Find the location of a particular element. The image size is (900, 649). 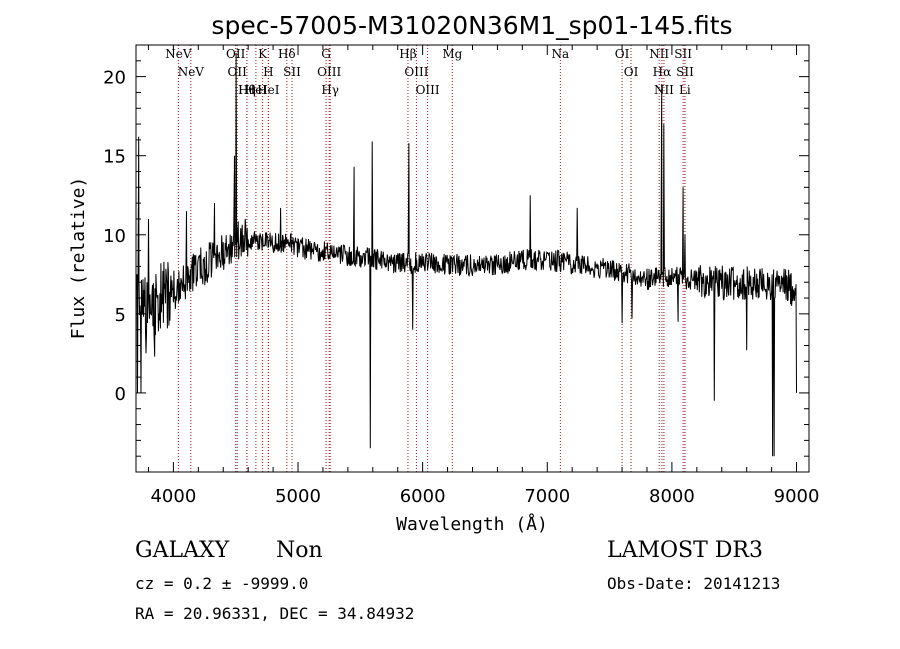

line-label: K is located at coordinates (263, 54).